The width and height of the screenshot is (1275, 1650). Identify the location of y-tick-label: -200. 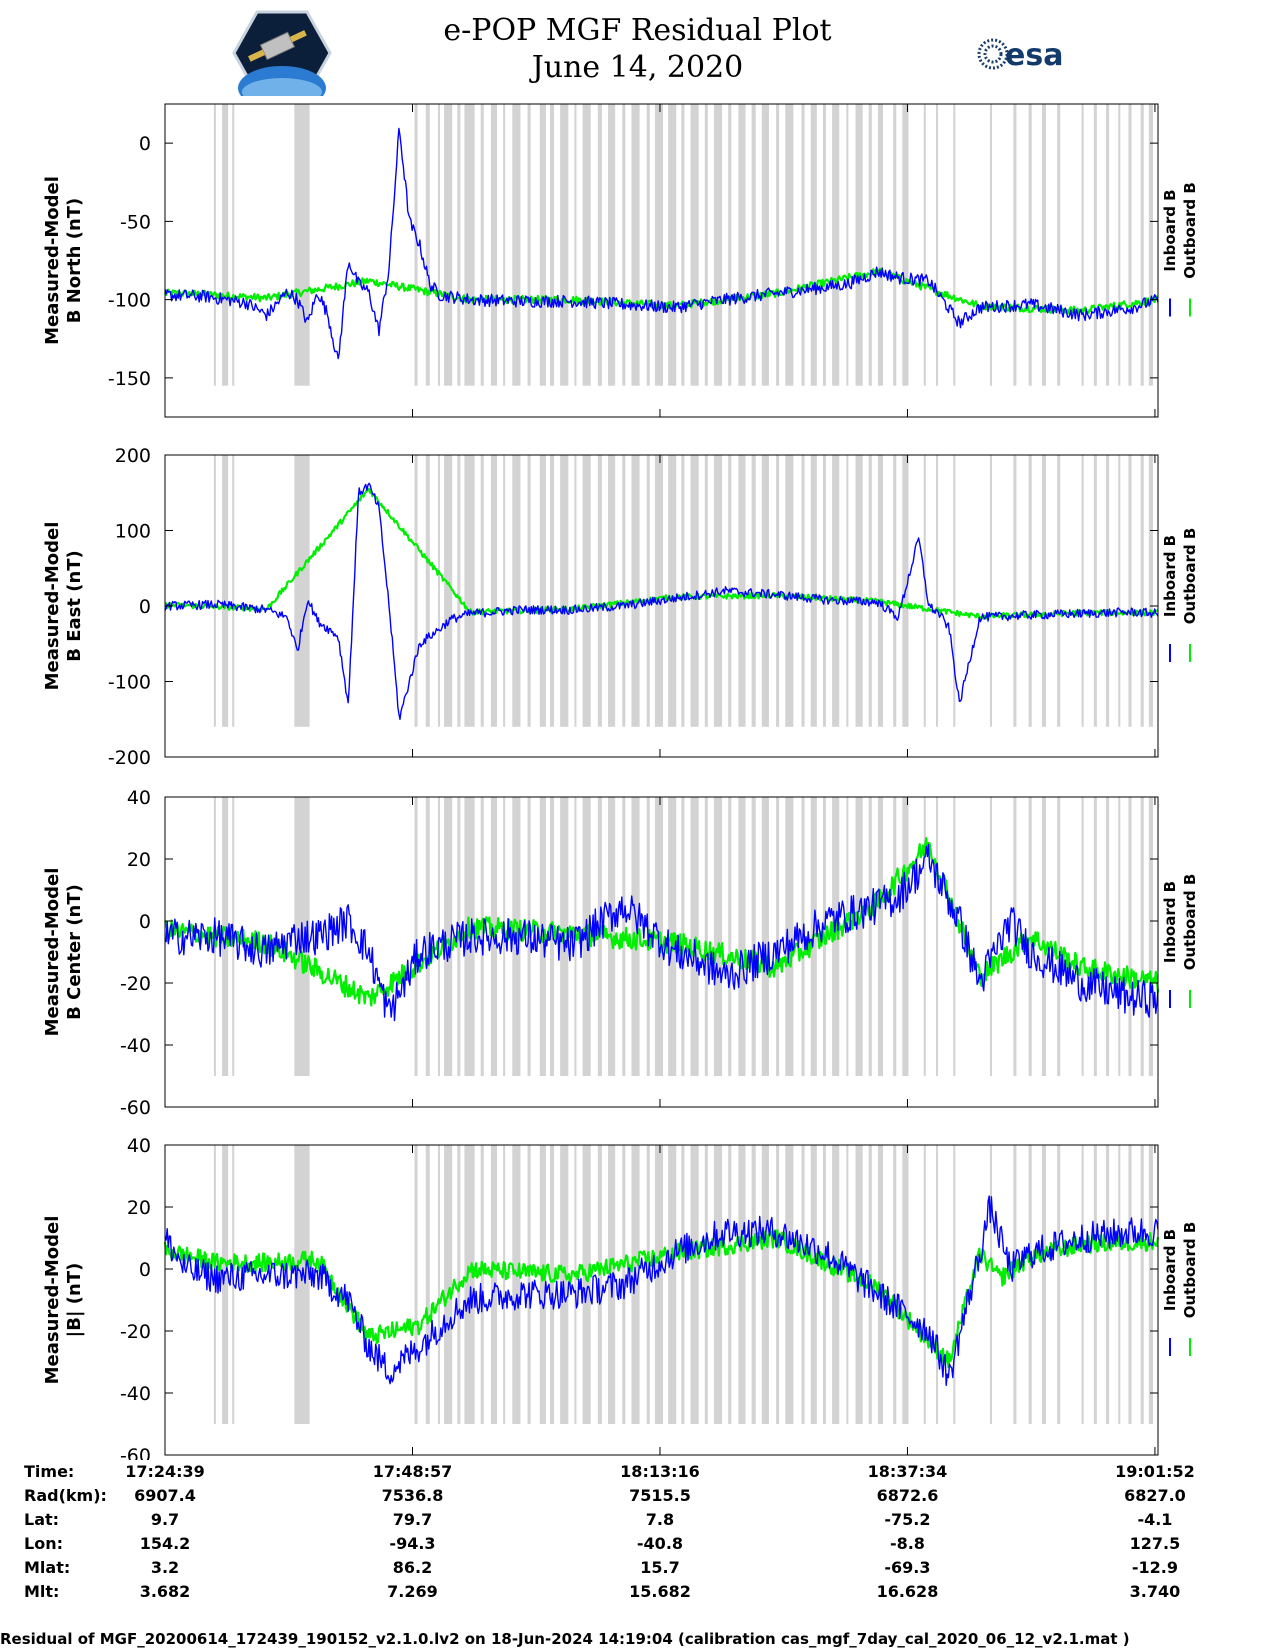
(129, 758).